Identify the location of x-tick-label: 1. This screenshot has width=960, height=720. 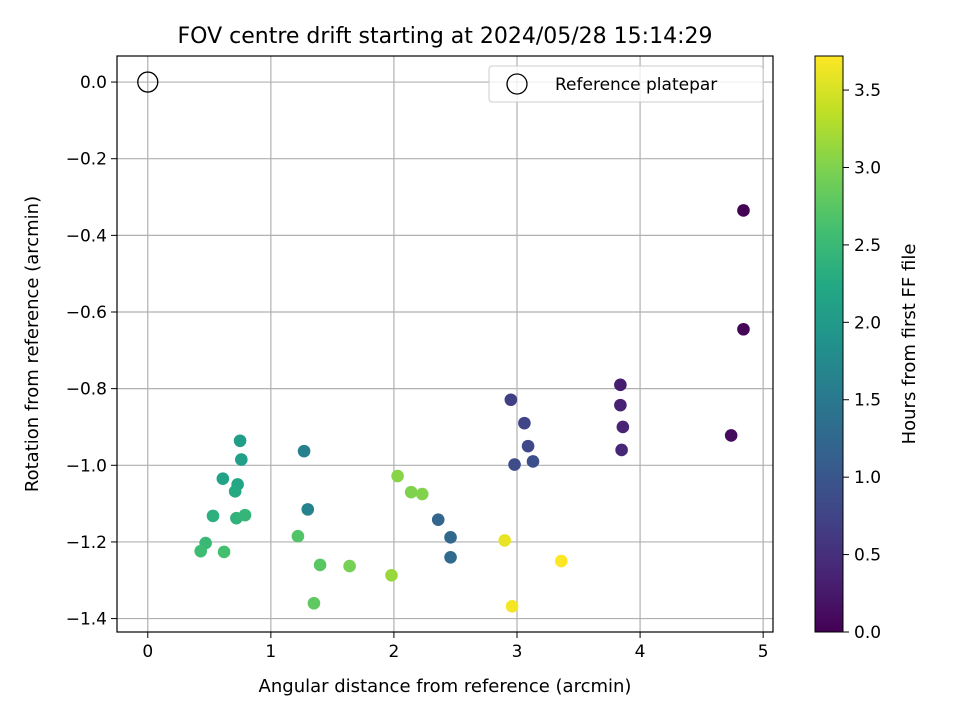
(270, 652).